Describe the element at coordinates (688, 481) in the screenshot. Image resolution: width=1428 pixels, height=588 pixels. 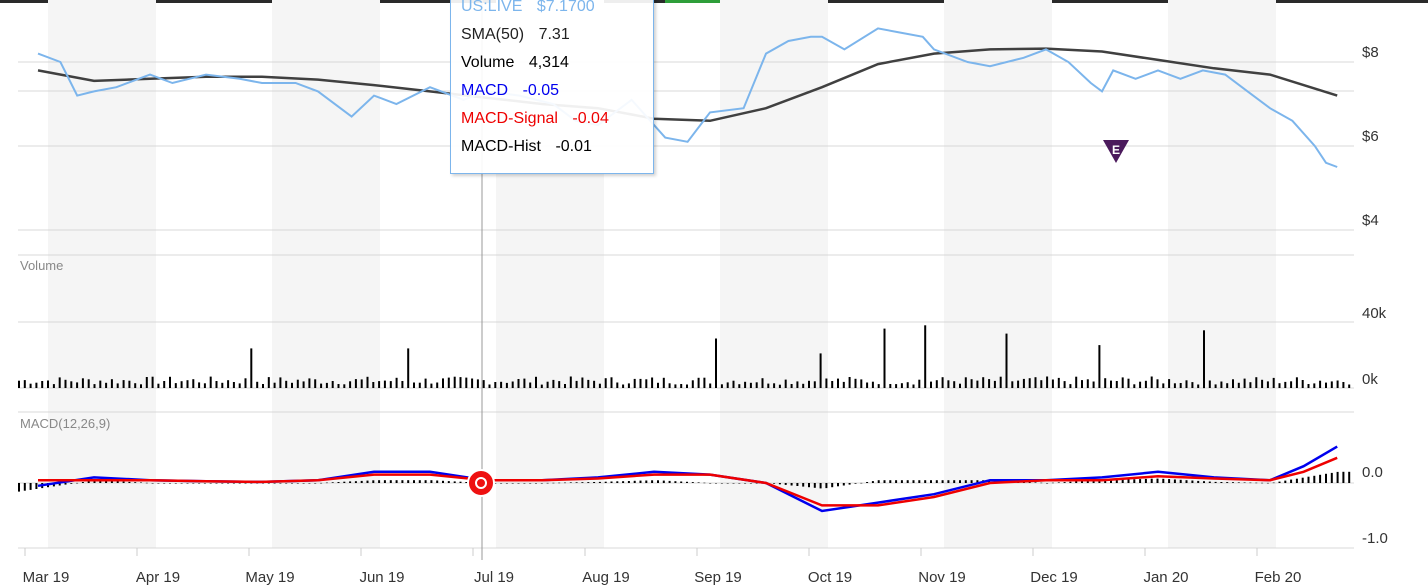
I see `macd-signal-line` at that location.